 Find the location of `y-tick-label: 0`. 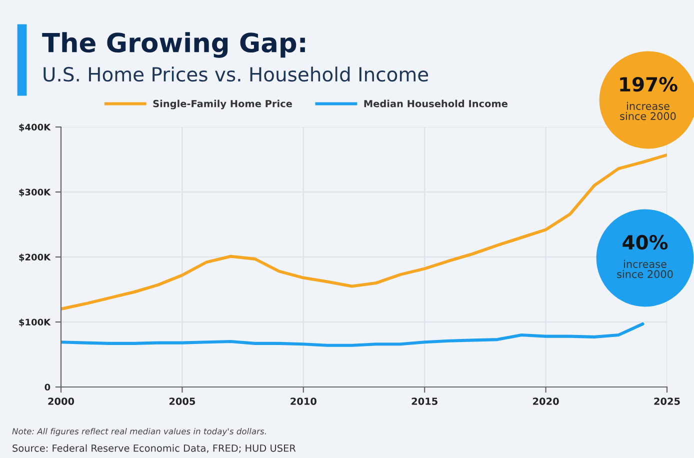

y-tick-label: 0 is located at coordinates (47, 387).